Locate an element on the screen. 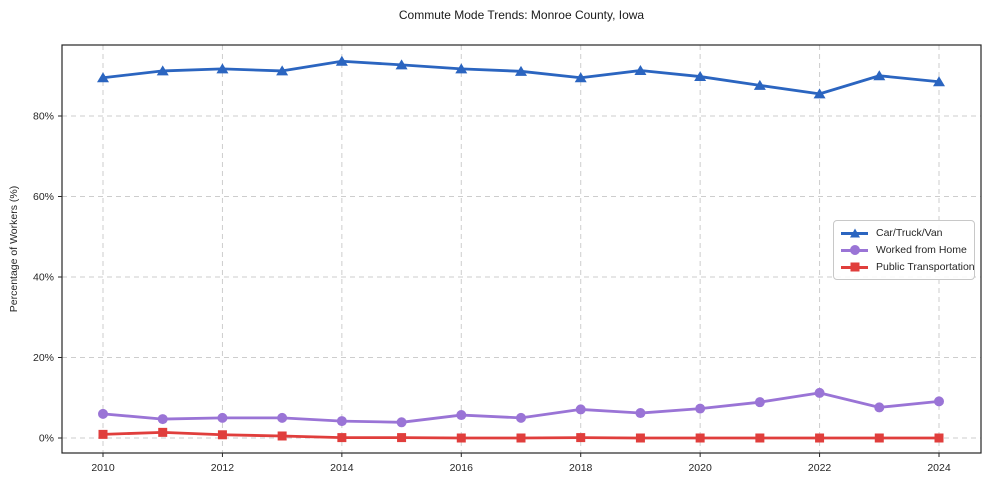 The image size is (990, 490). legend-label: Public Transportation is located at coordinates (925, 267).